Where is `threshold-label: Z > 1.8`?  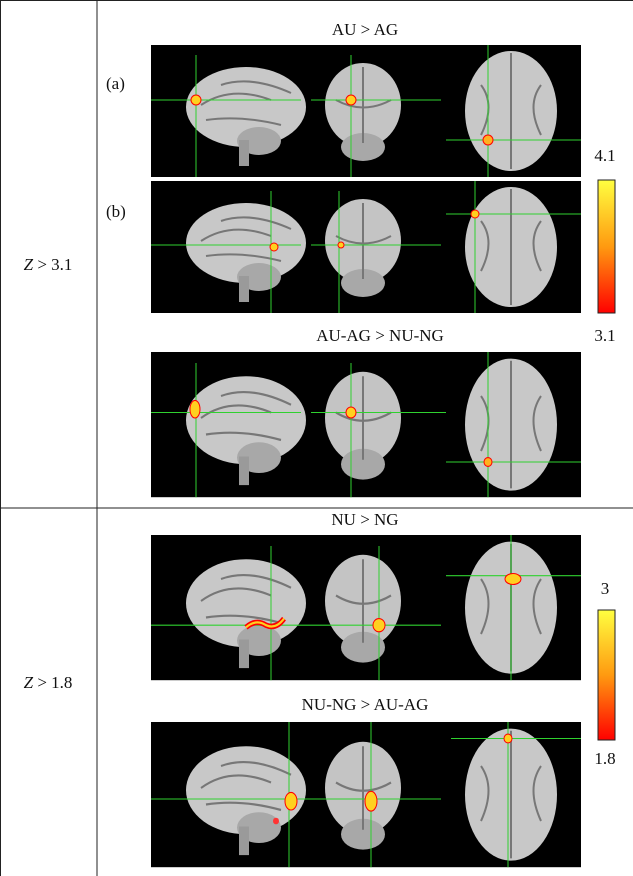 threshold-label: Z > 1.8 is located at coordinates (48, 682).